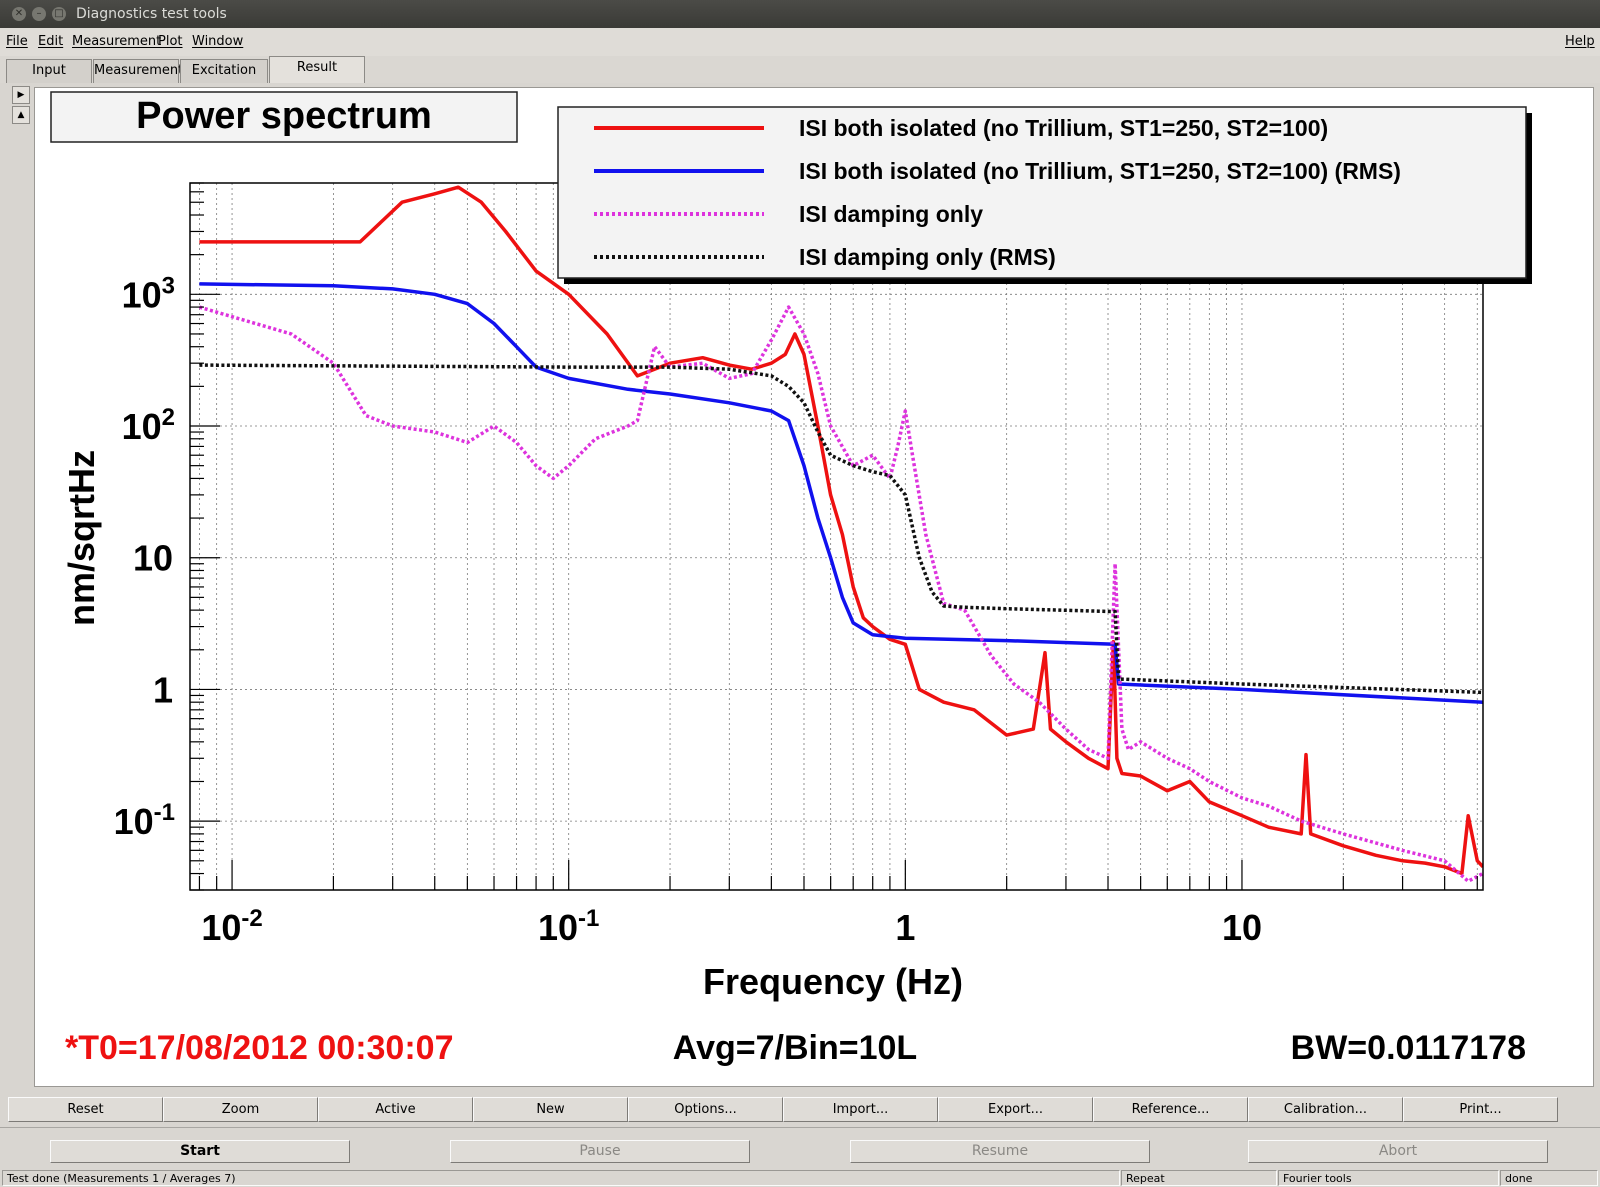 The image size is (1600, 1187). I want to click on y-tick-label: 10³, so click(148, 293).